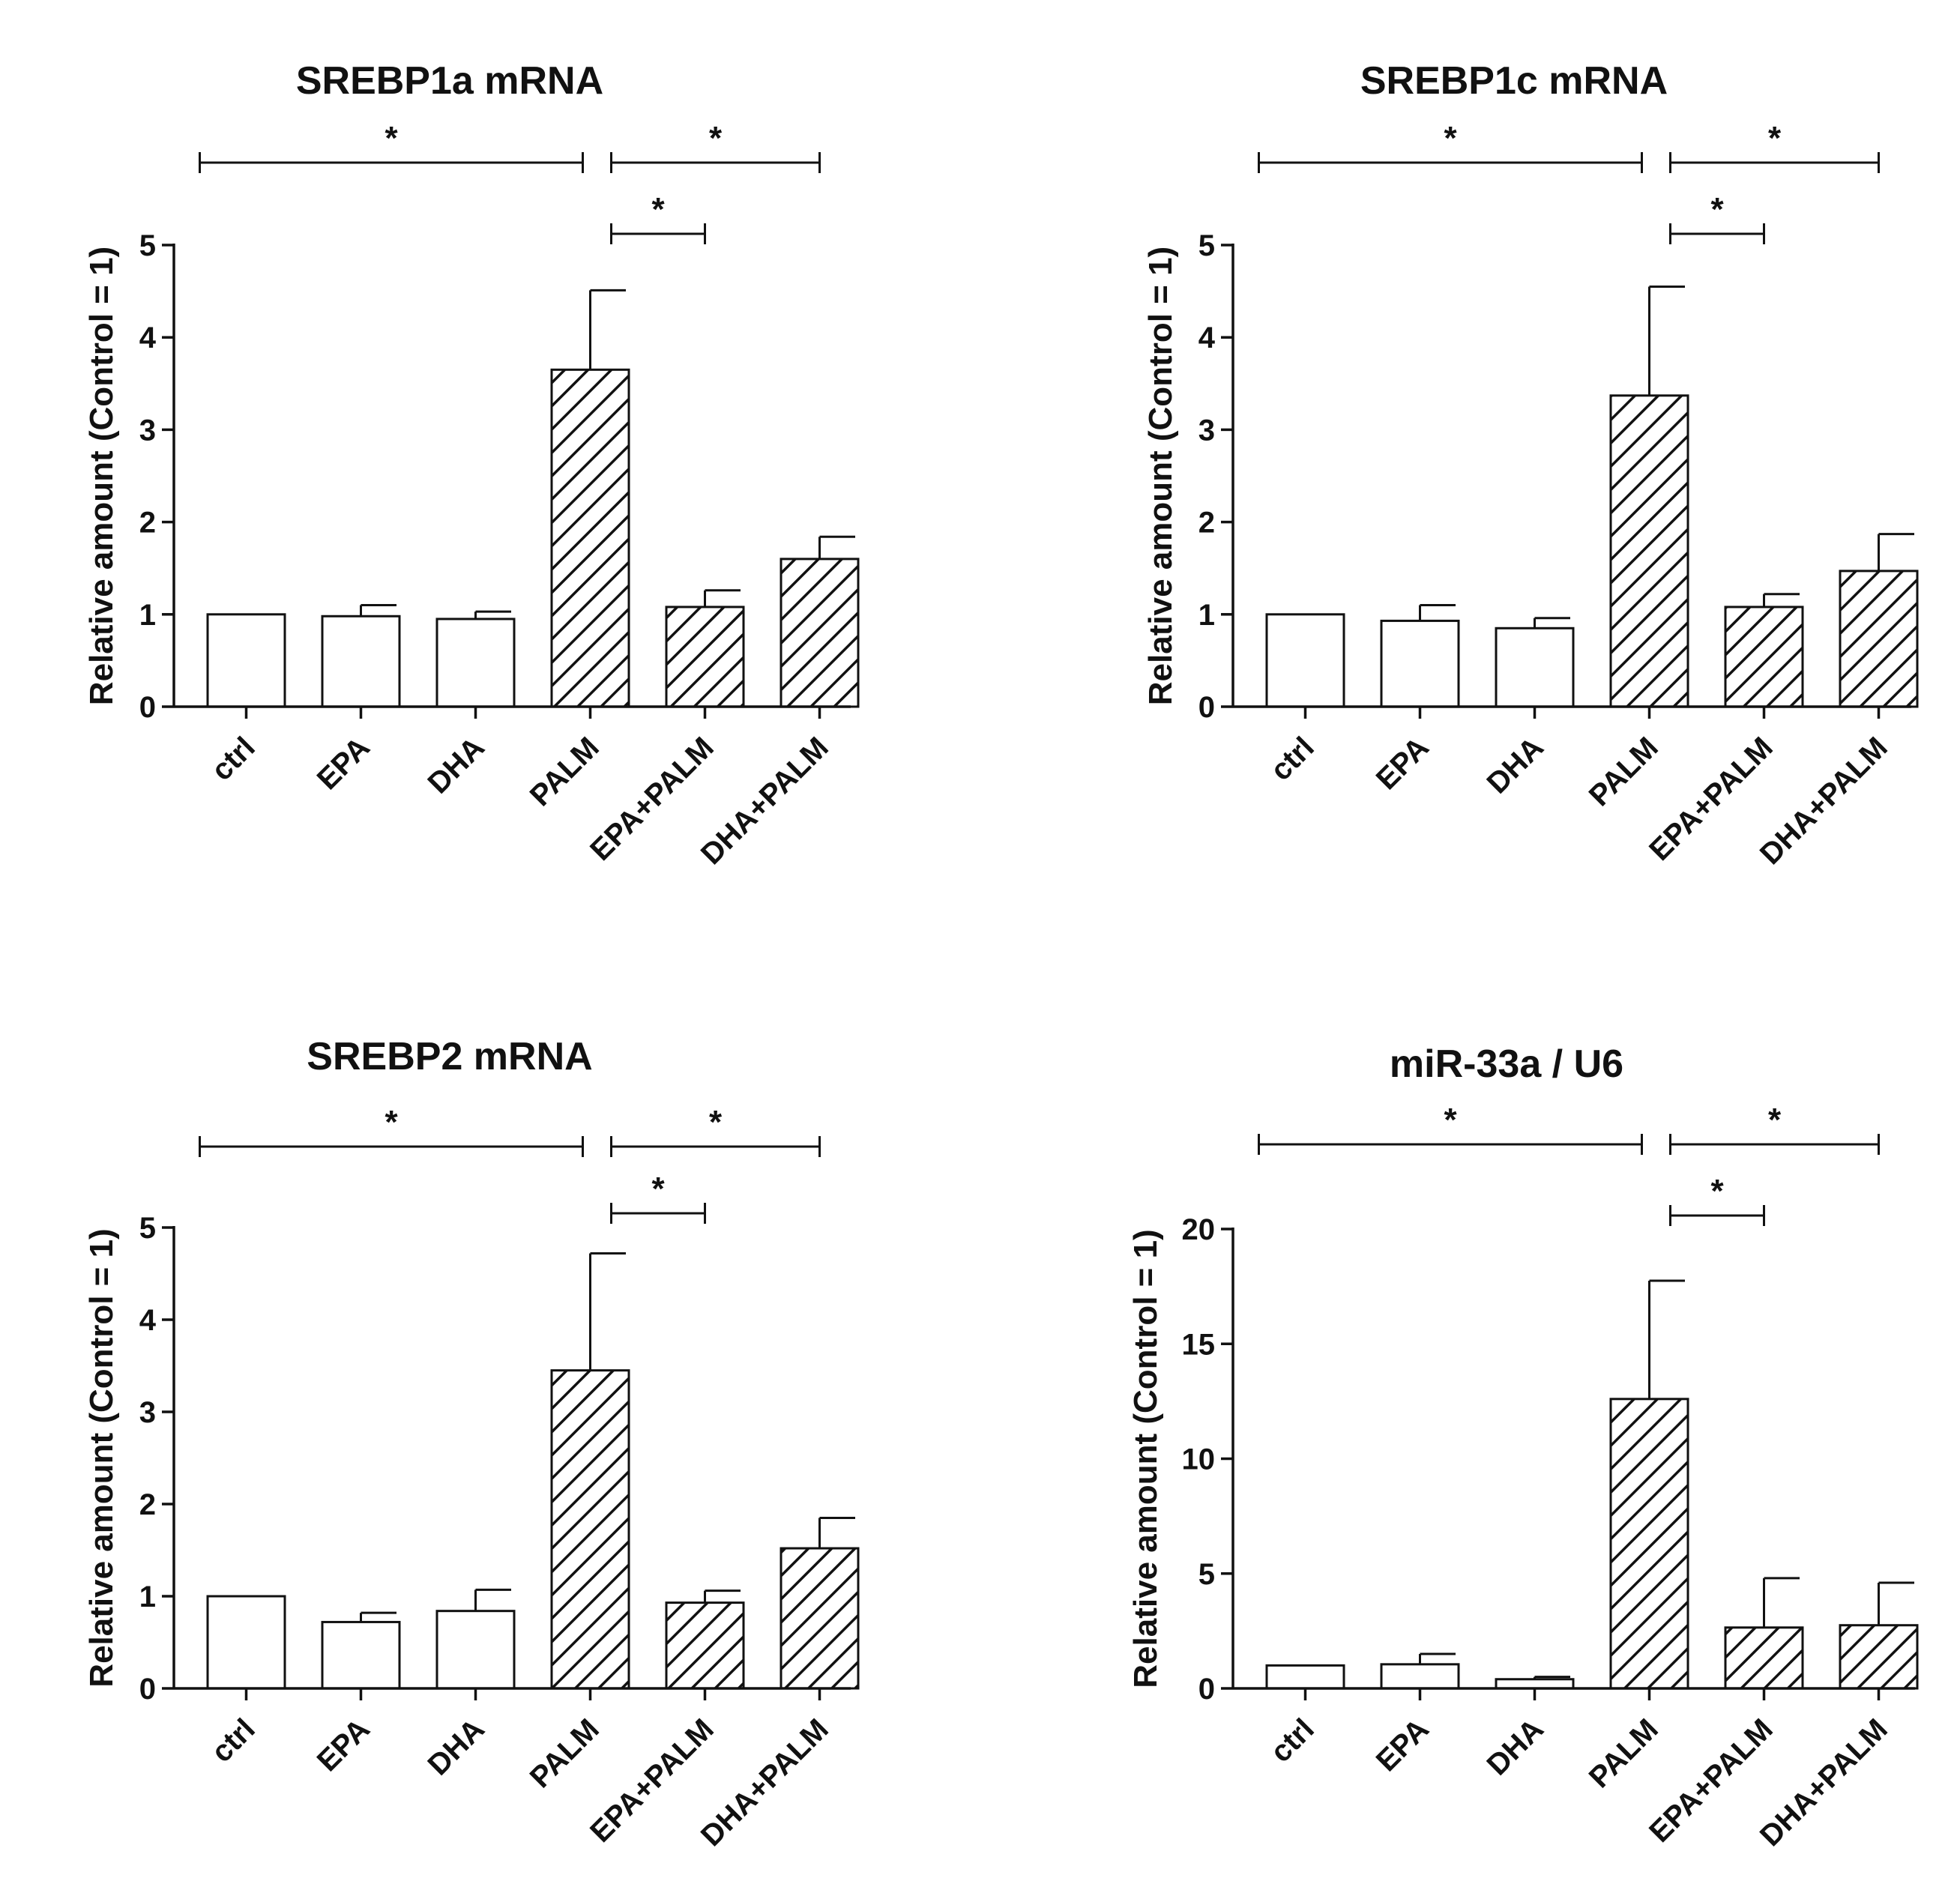 This screenshot has width=1960, height=1881. What do you see at coordinates (1199, 1344) in the screenshot?
I see `y-tick-label: 15` at bounding box center [1199, 1344].